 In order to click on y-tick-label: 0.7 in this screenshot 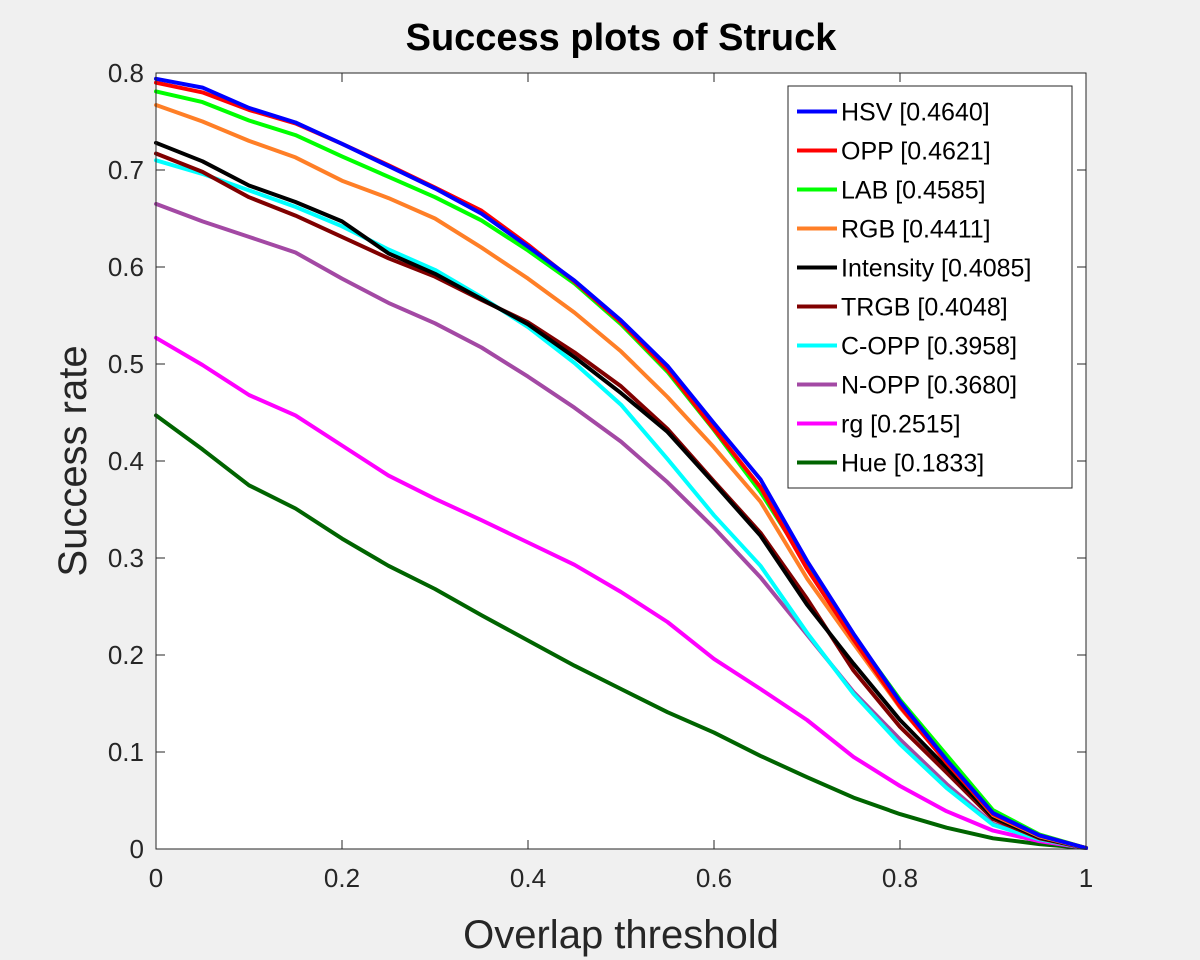, I will do `click(126, 170)`.